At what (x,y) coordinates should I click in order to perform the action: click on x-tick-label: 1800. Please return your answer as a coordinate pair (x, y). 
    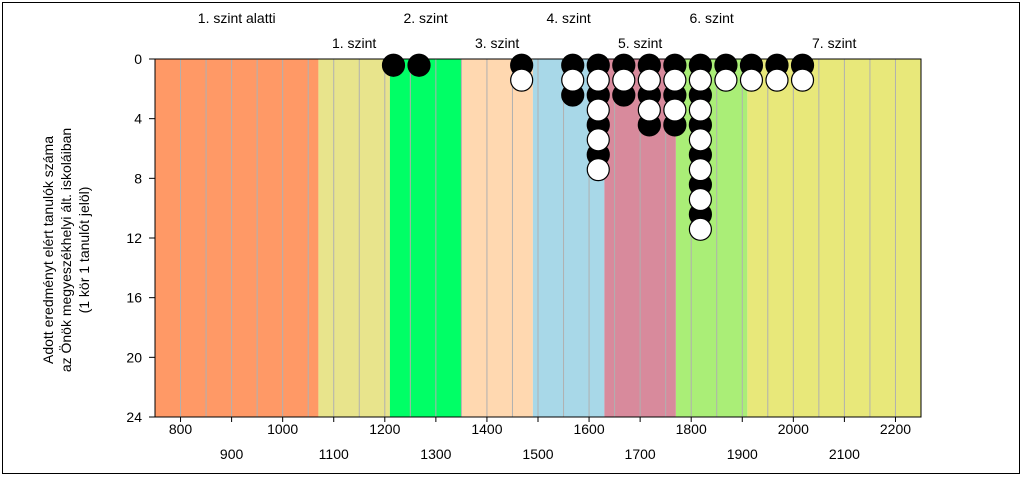
    Looking at the image, I should click on (691, 429).